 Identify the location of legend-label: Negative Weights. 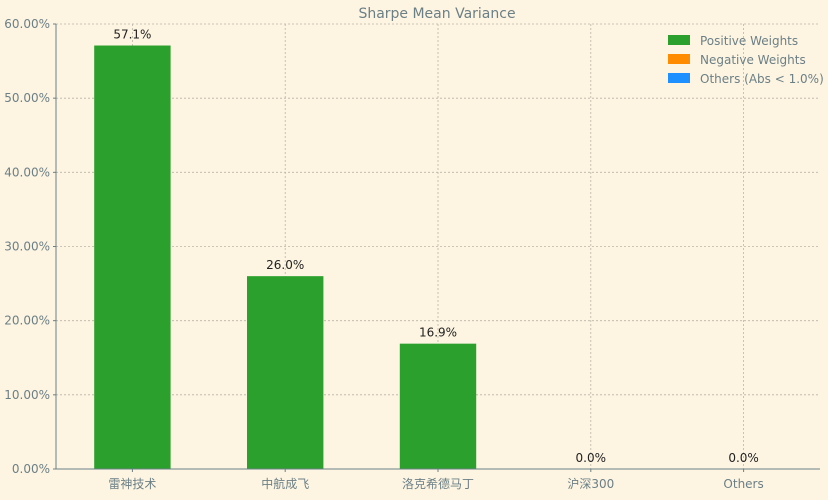
(753, 60).